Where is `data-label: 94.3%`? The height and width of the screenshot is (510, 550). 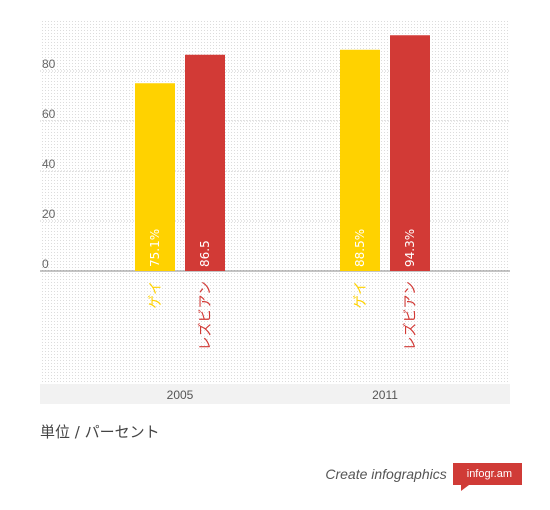 data-label: 94.3% is located at coordinates (410, 248).